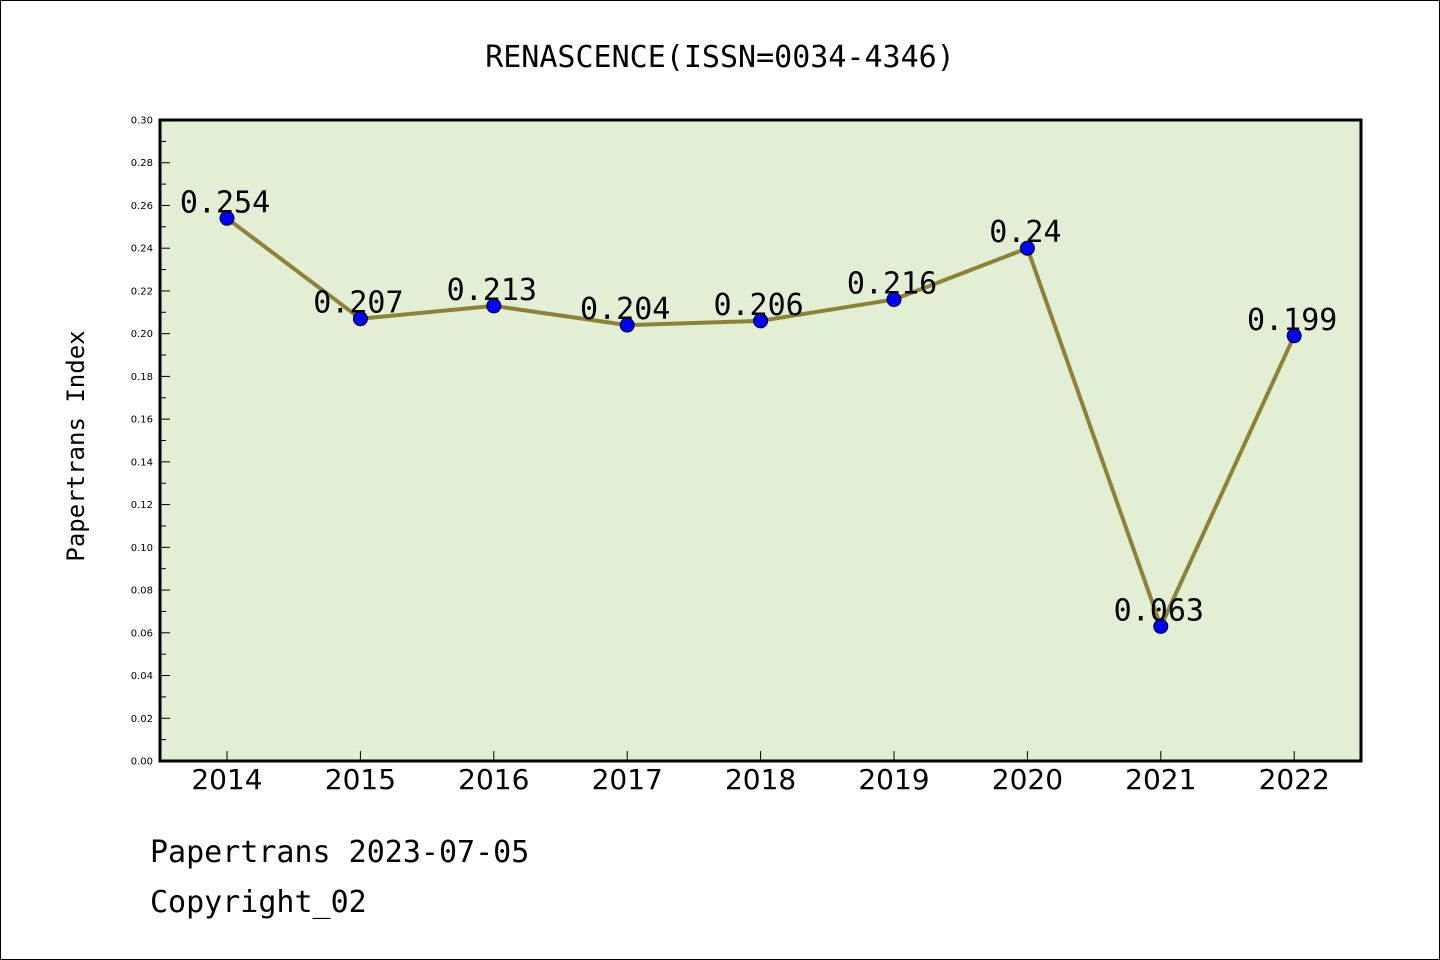 This screenshot has height=960, width=1440. What do you see at coordinates (142, 291) in the screenshot?
I see `y-tick-label: 0.22` at bounding box center [142, 291].